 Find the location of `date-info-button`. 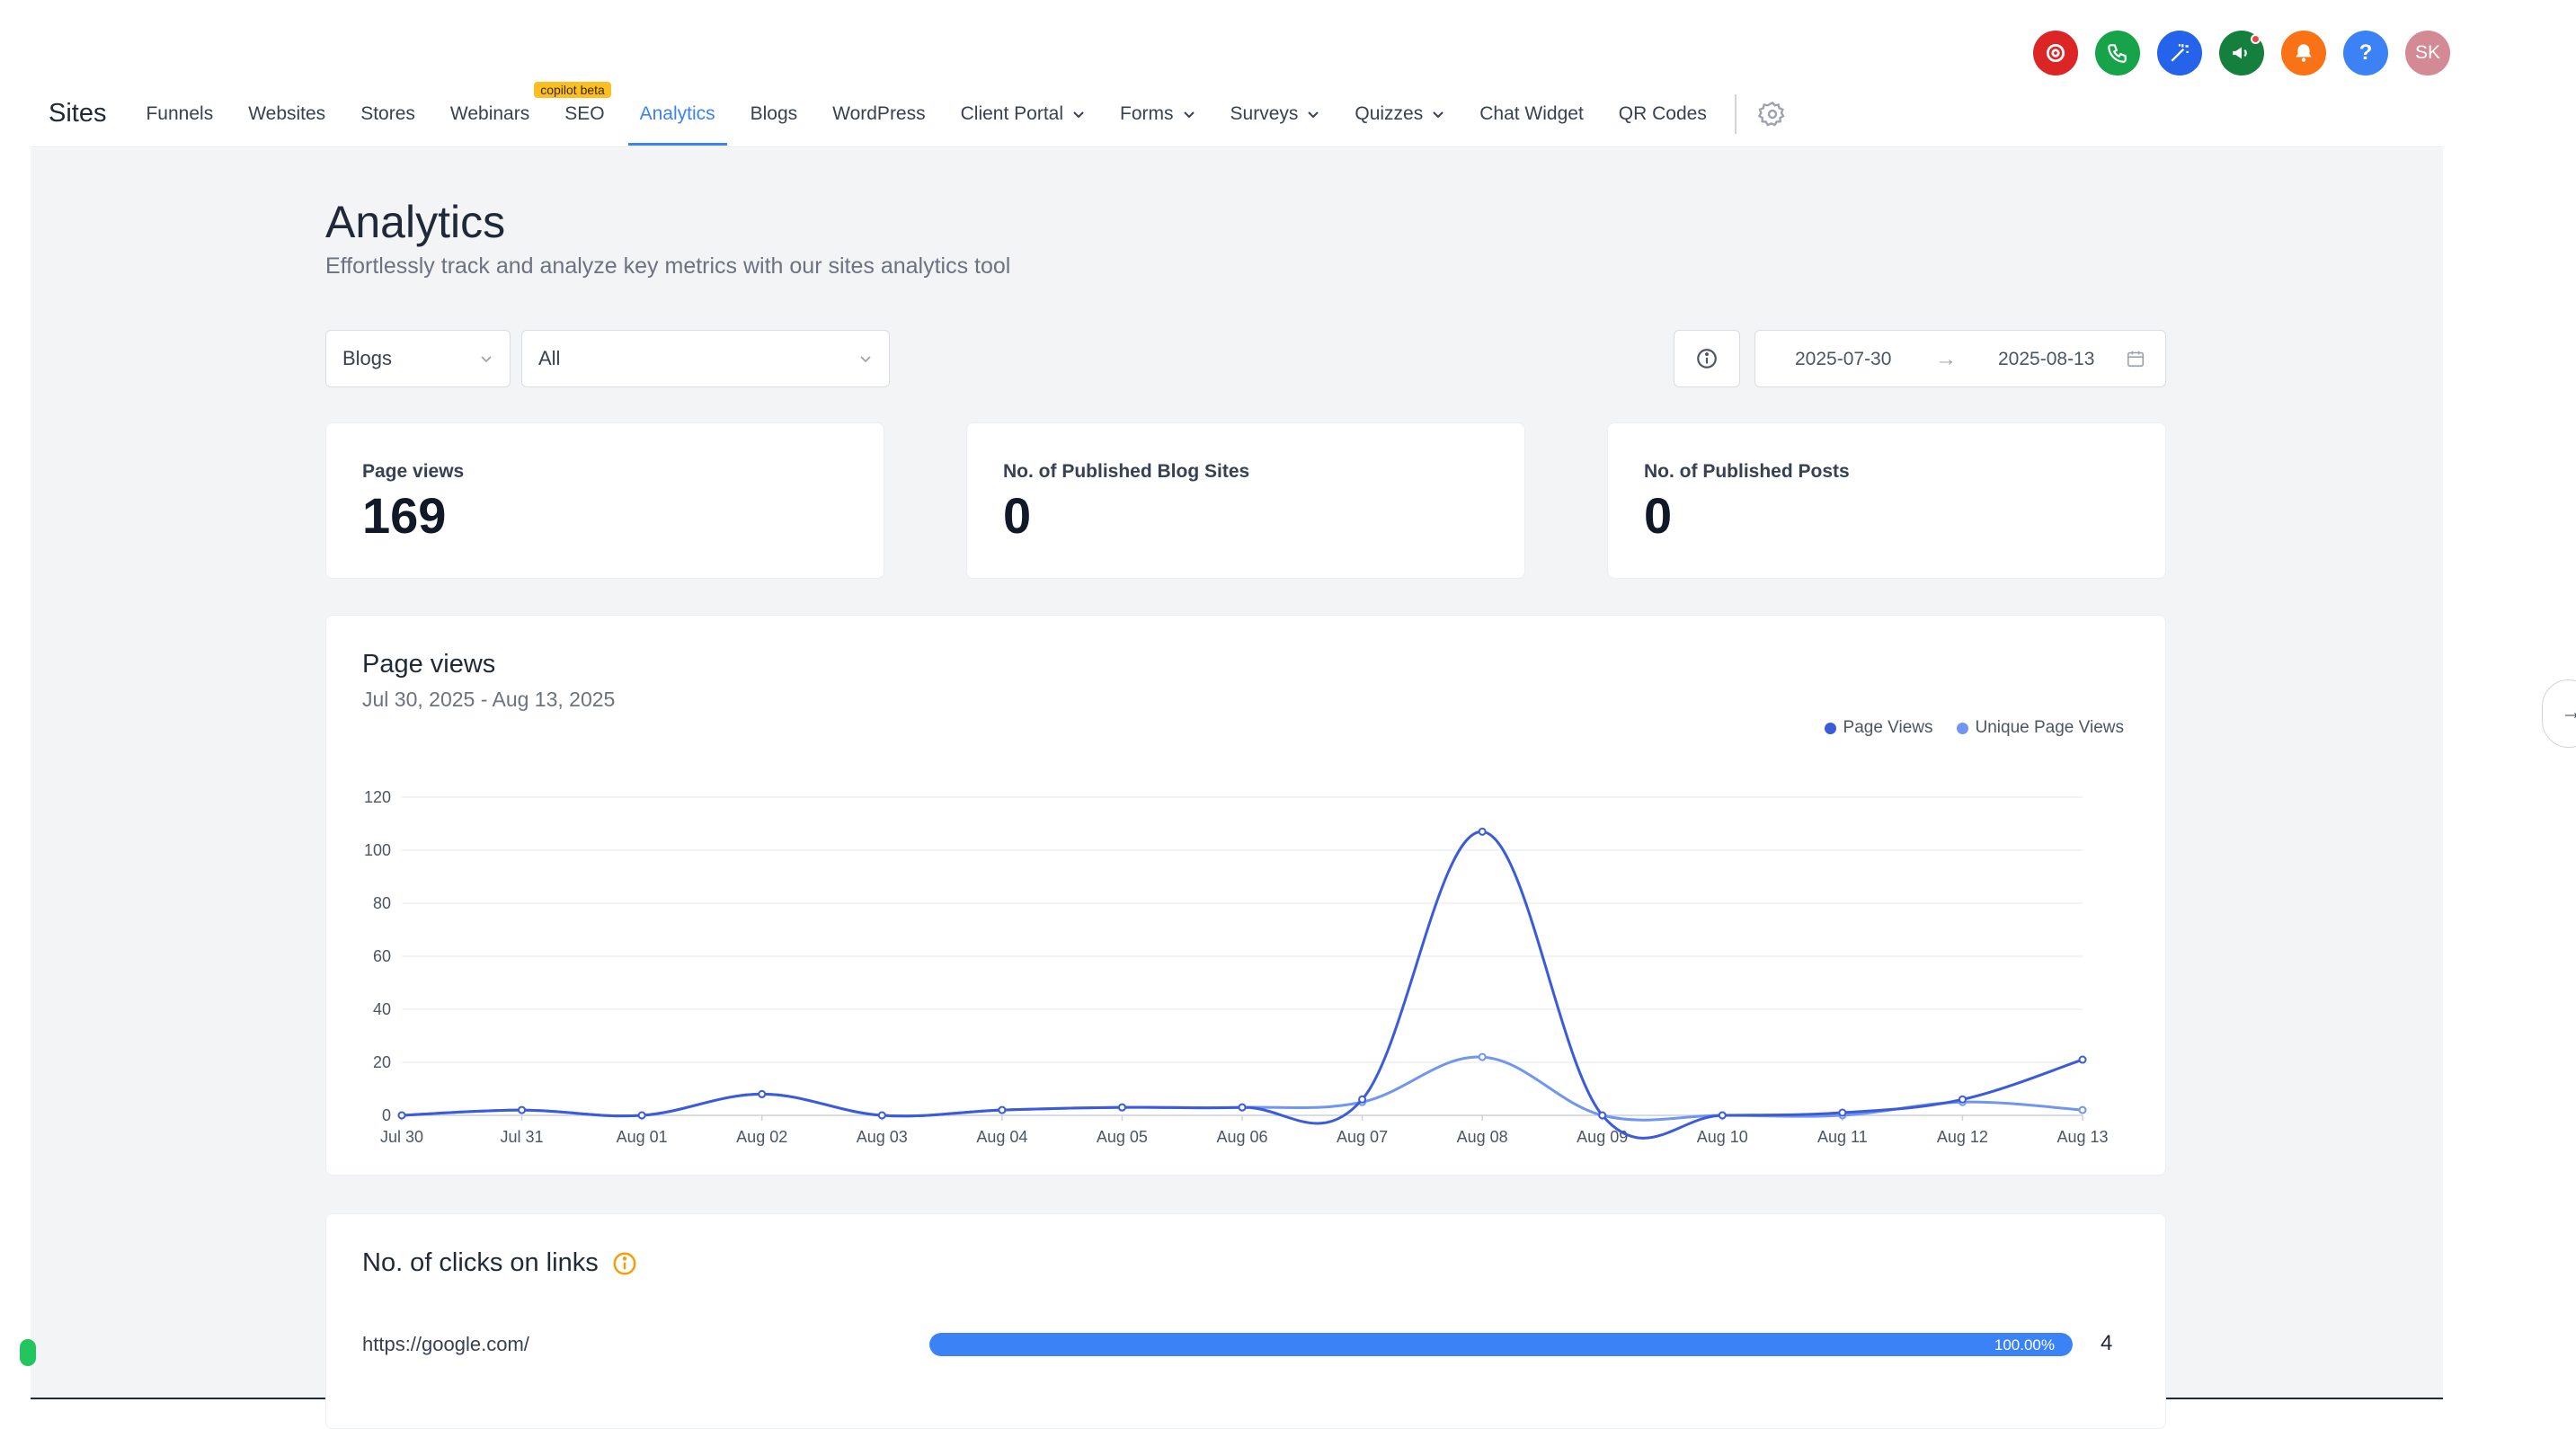

date-info-button is located at coordinates (1707, 359).